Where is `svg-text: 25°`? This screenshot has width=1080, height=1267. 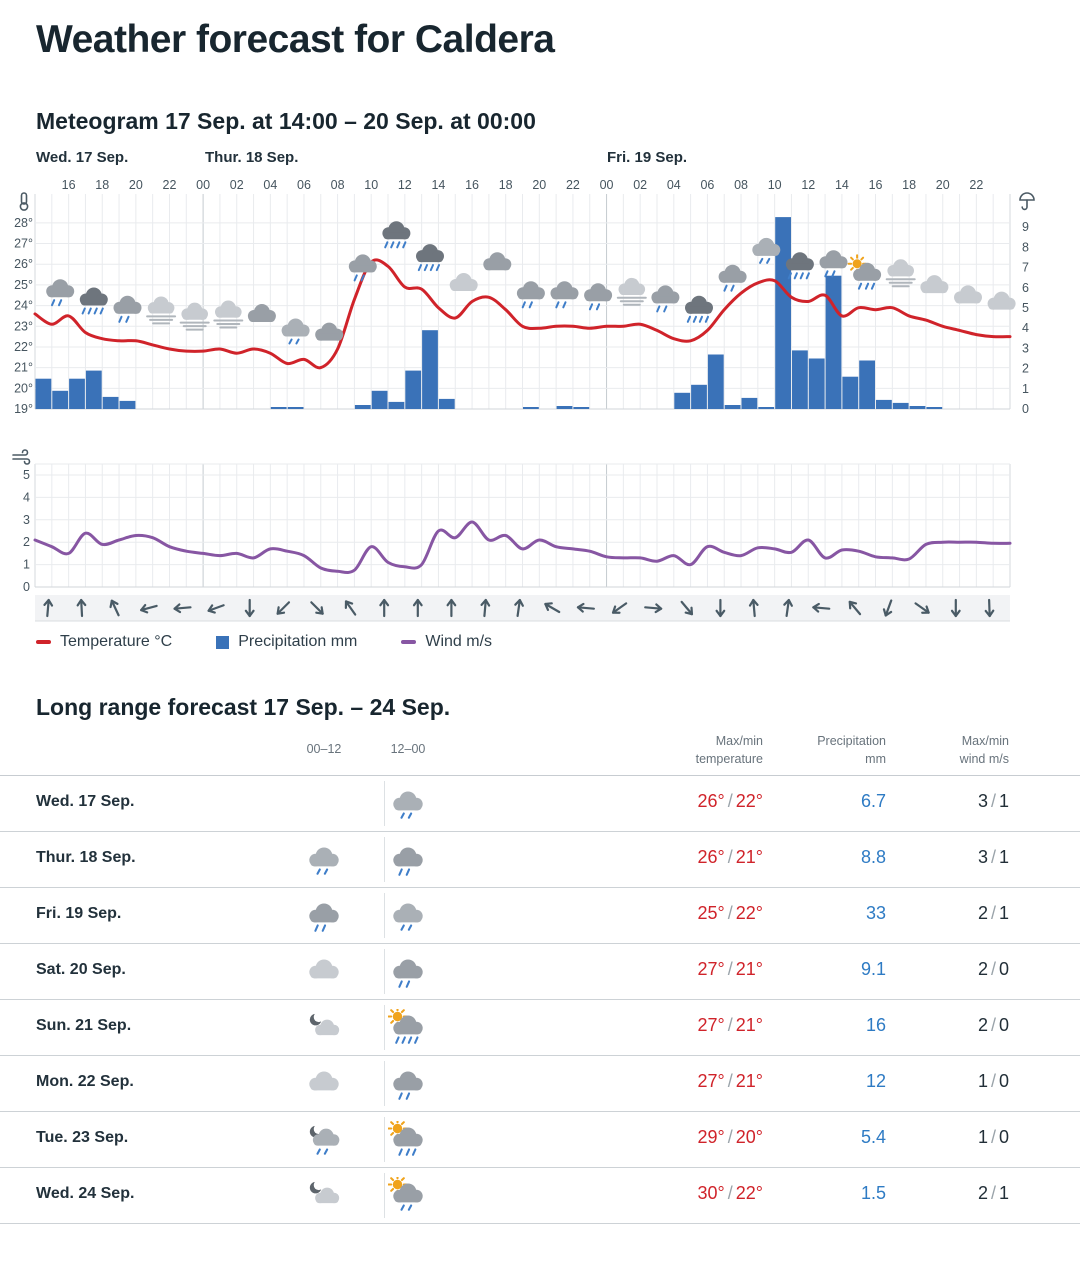
svg-text: 25° is located at coordinates (23, 285).